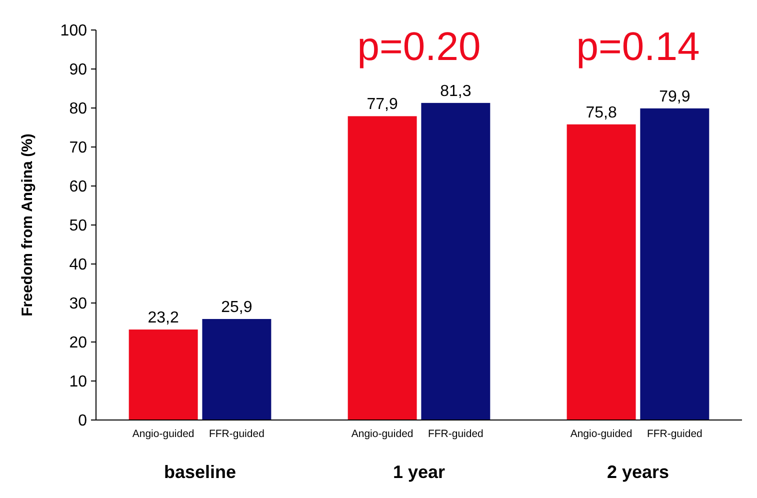  I want to click on data-label: 79,9, so click(674, 97).